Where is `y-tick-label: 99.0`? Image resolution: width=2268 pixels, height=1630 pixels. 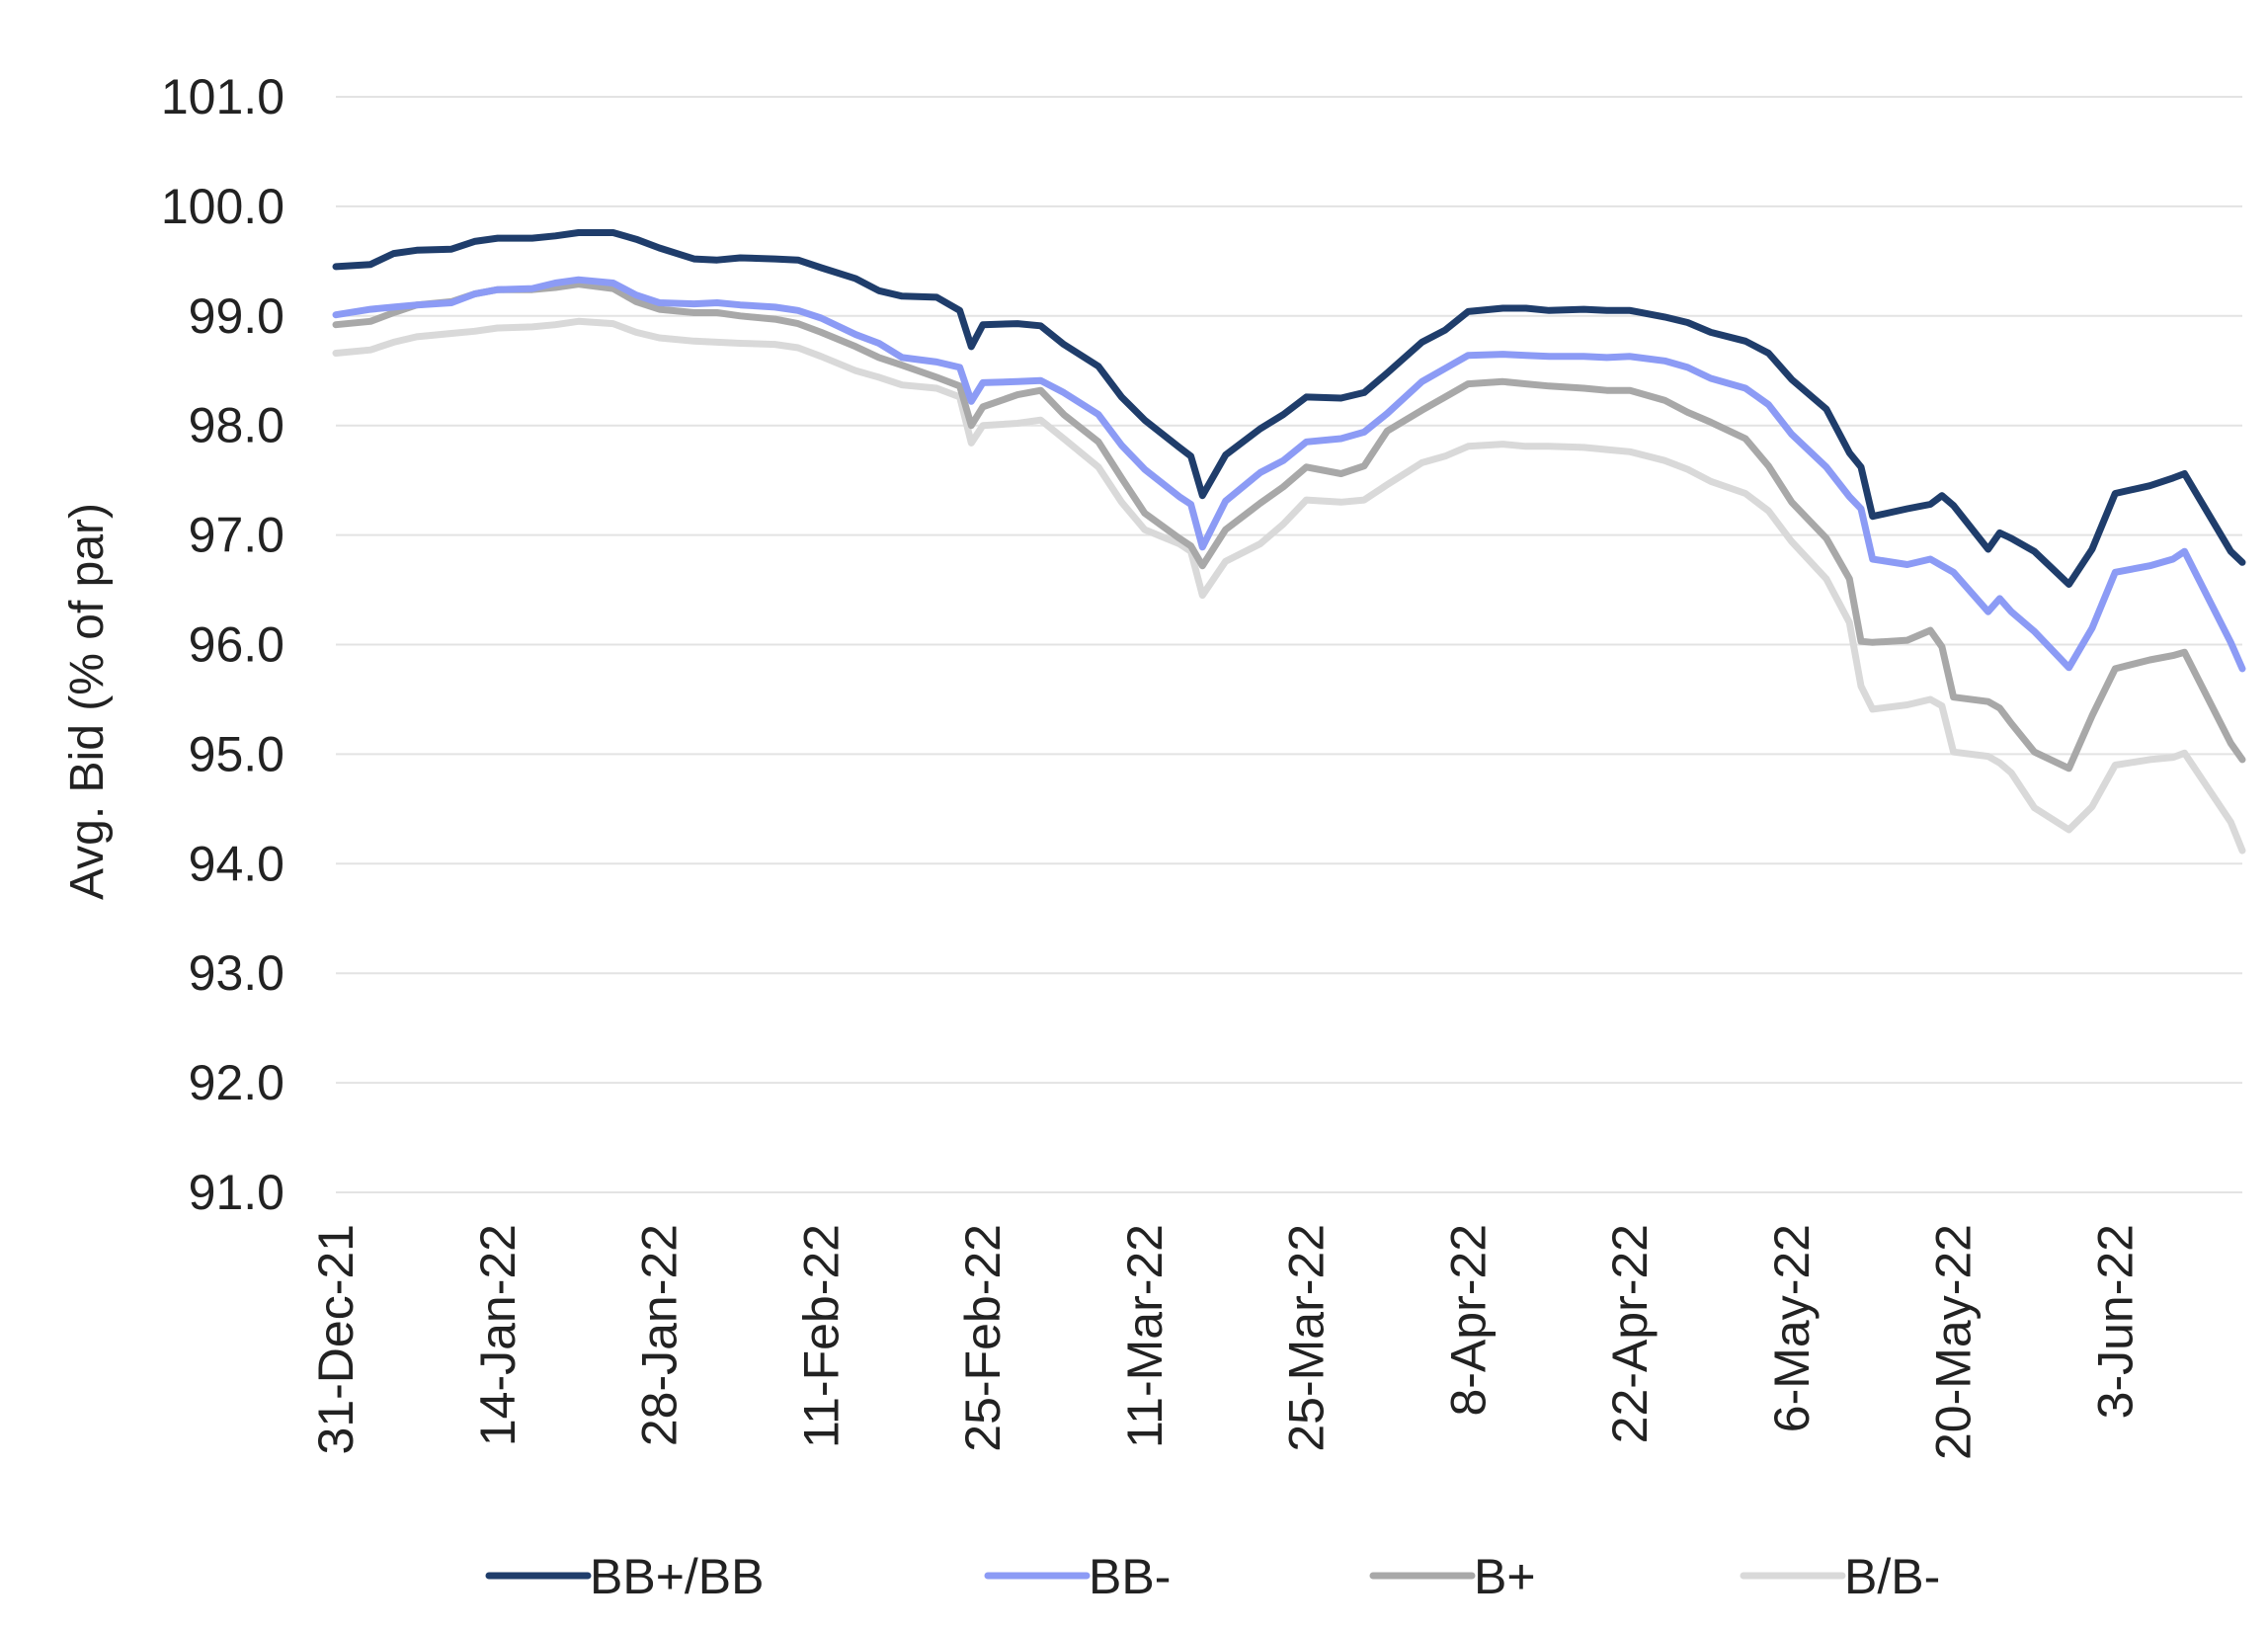 y-tick-label: 99.0 is located at coordinates (237, 316).